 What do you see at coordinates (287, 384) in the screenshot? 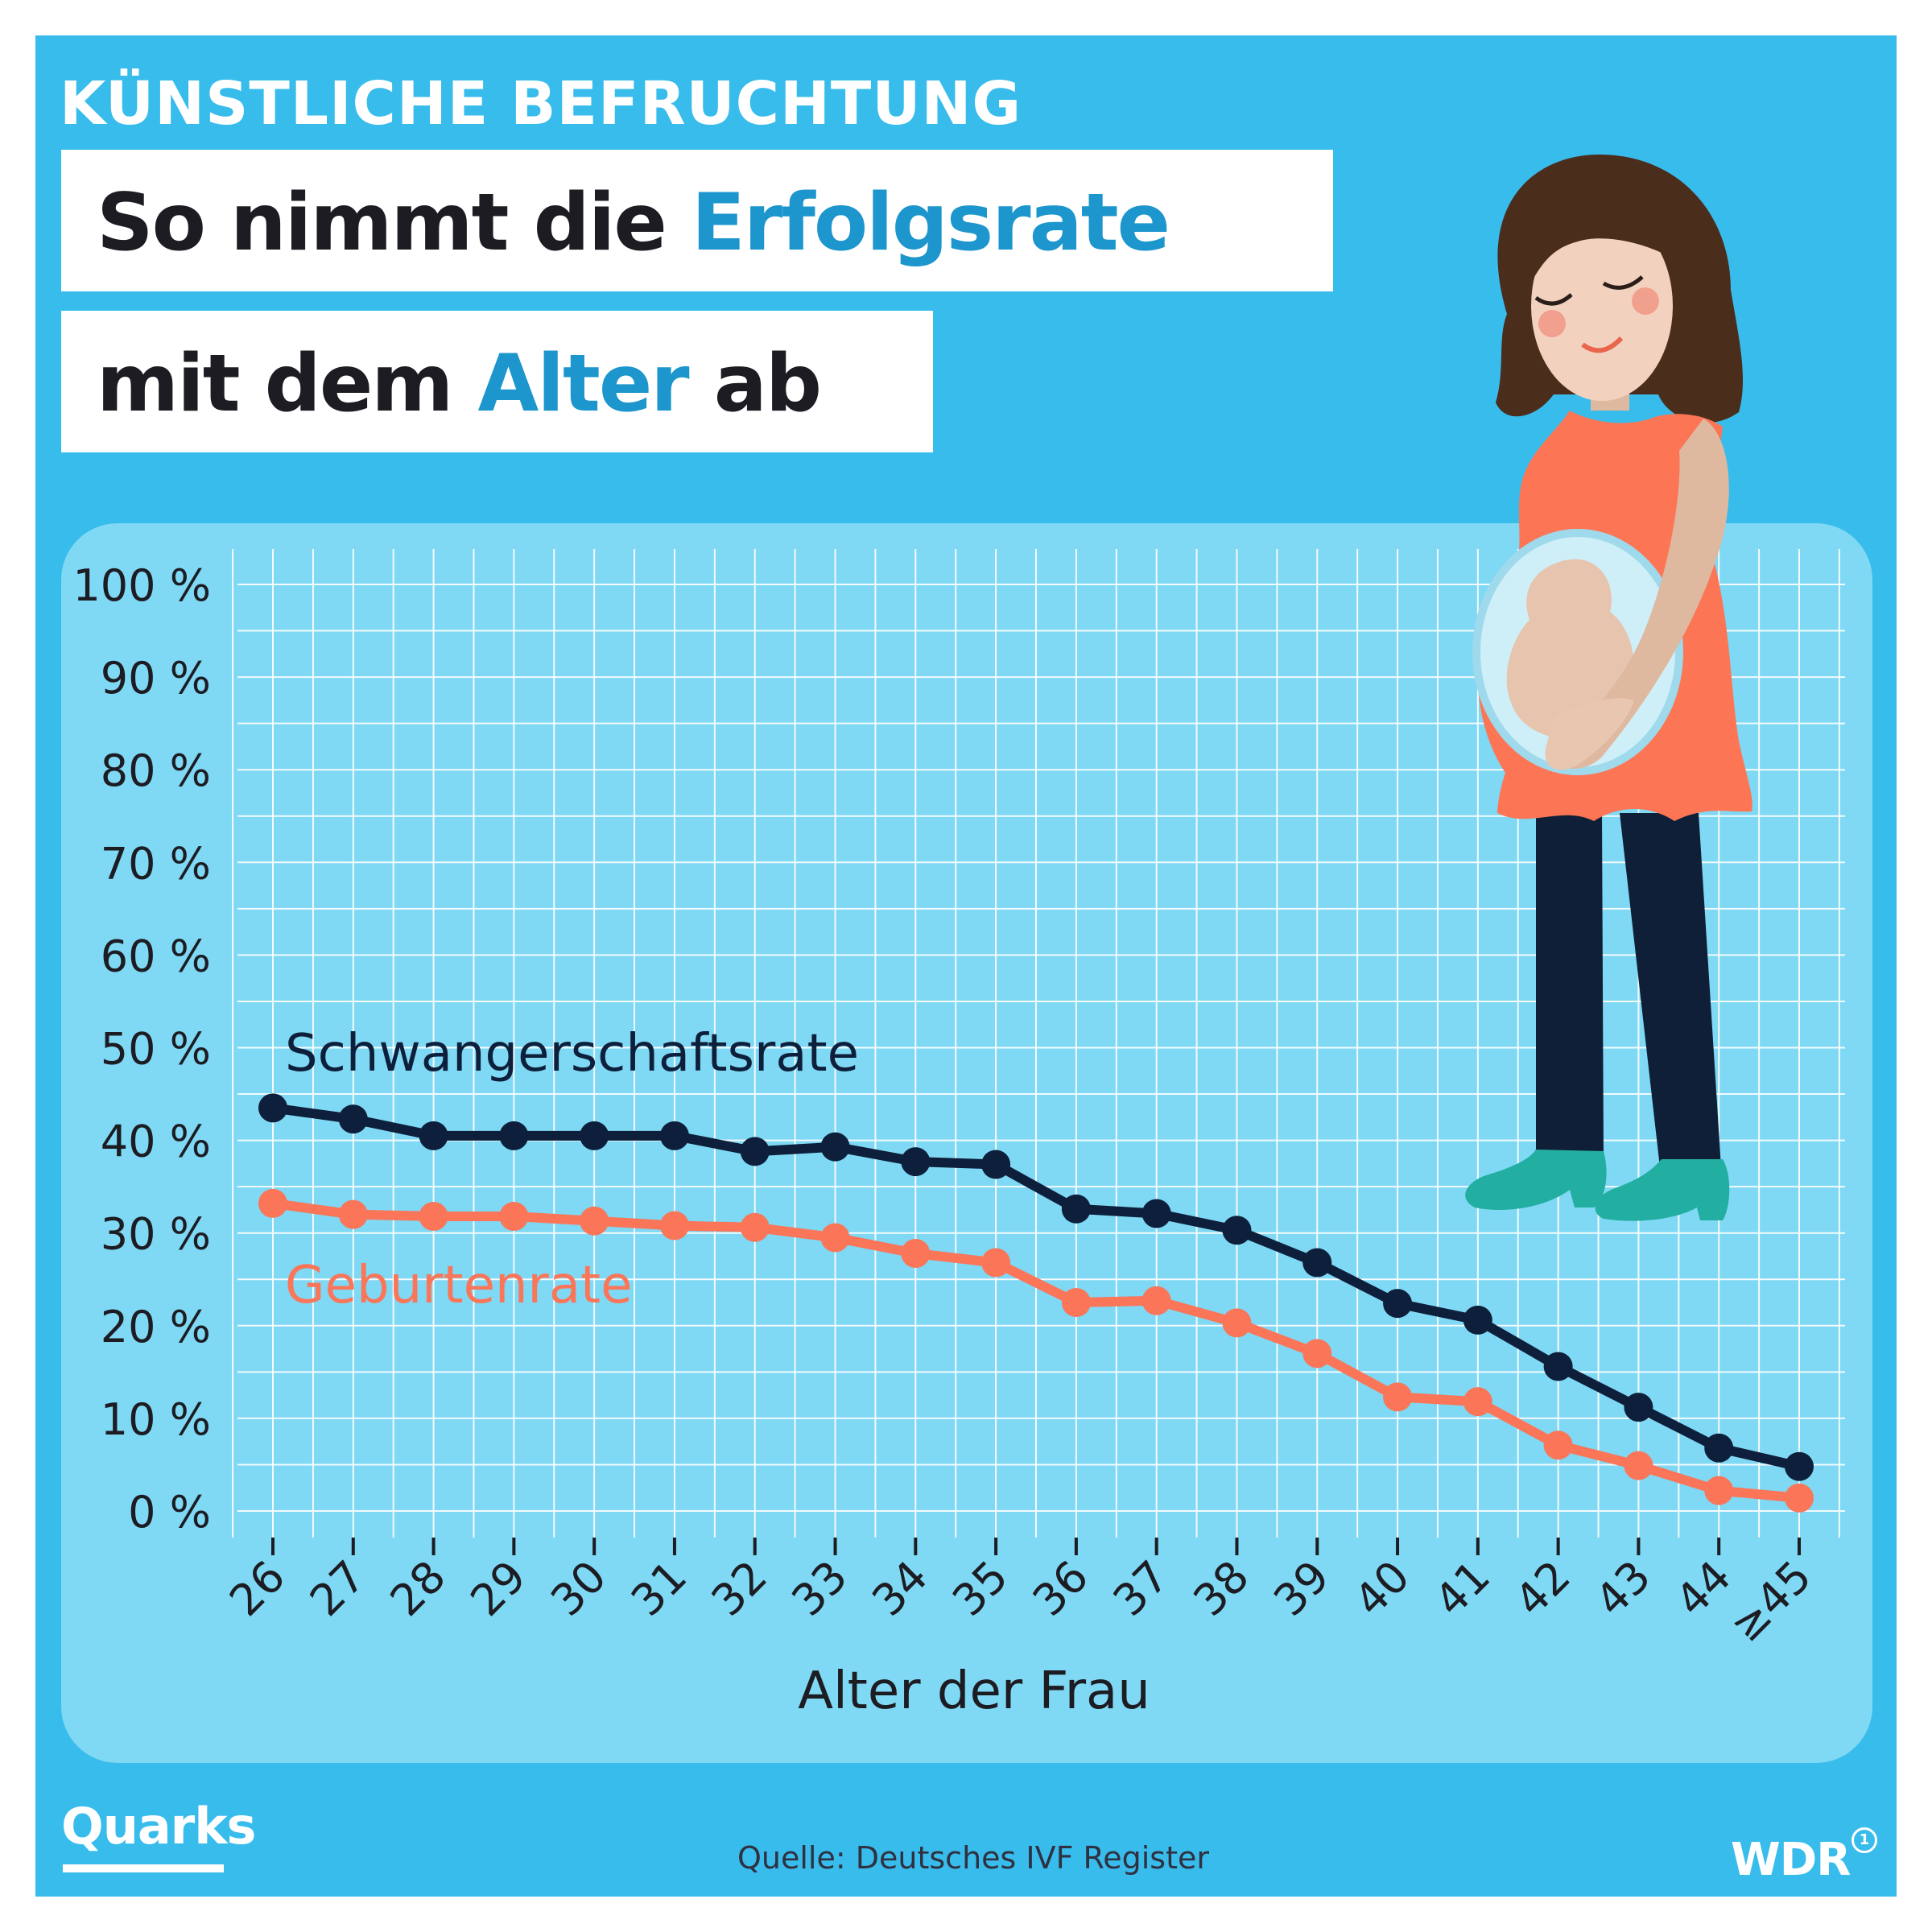
I see `headline-text: mit dem` at bounding box center [287, 384].